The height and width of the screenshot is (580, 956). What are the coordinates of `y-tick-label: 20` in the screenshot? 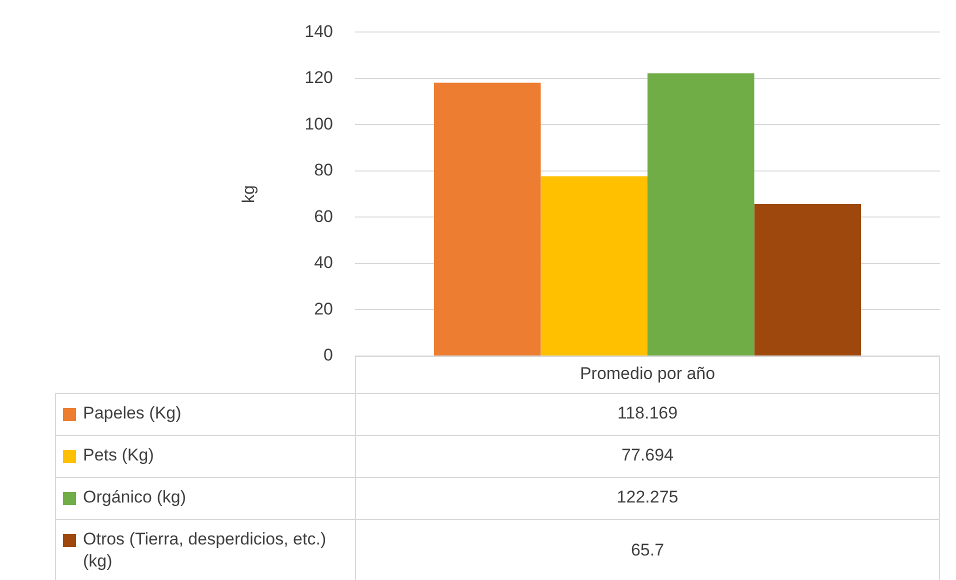 It's located at (323, 308).